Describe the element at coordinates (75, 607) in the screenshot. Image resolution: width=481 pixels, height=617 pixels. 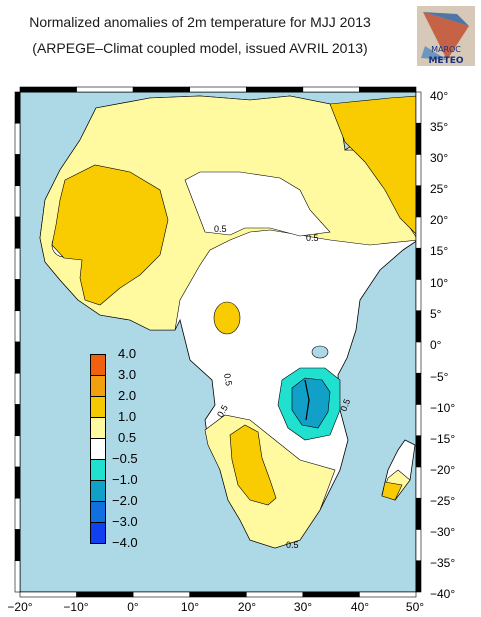
I see `x-tick-label: −10°` at that location.